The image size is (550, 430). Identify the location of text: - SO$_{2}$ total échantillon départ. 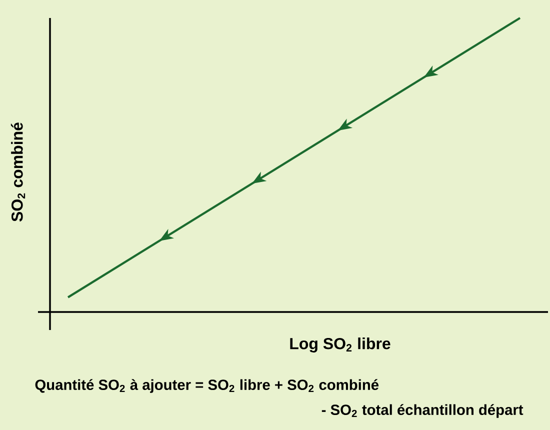
(423, 411).